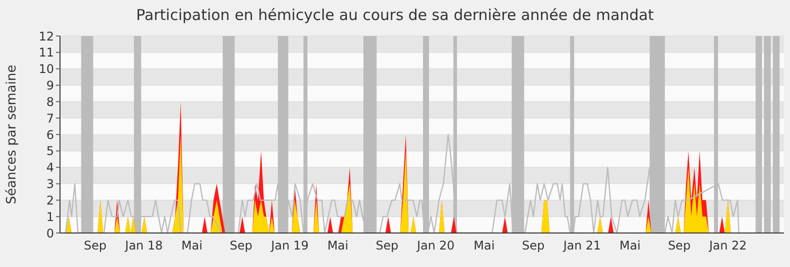 The image size is (790, 267). What do you see at coordinates (50, 167) in the screenshot?
I see `y-tick-label: 4` at bounding box center [50, 167].